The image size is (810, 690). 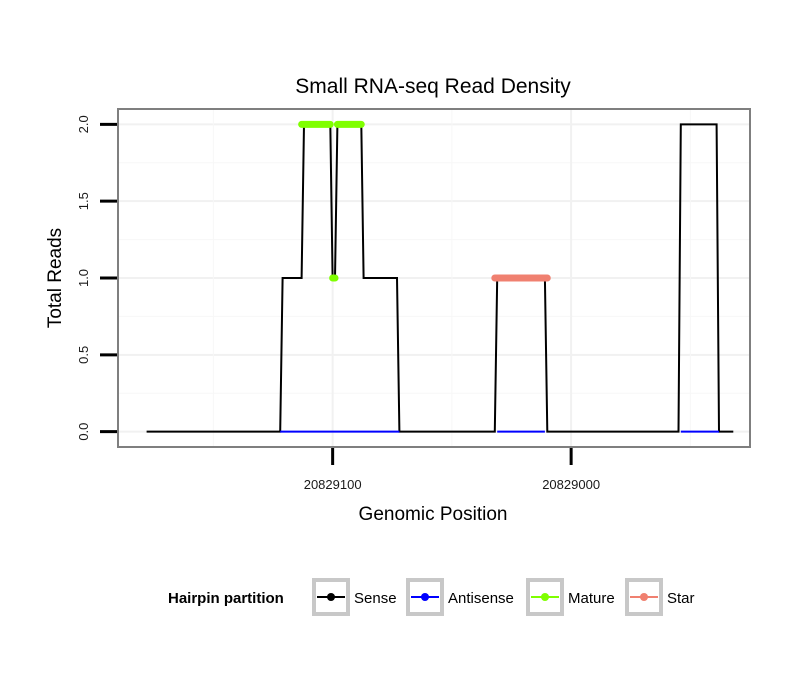 What do you see at coordinates (681, 598) in the screenshot?
I see `legend-label: Star` at bounding box center [681, 598].